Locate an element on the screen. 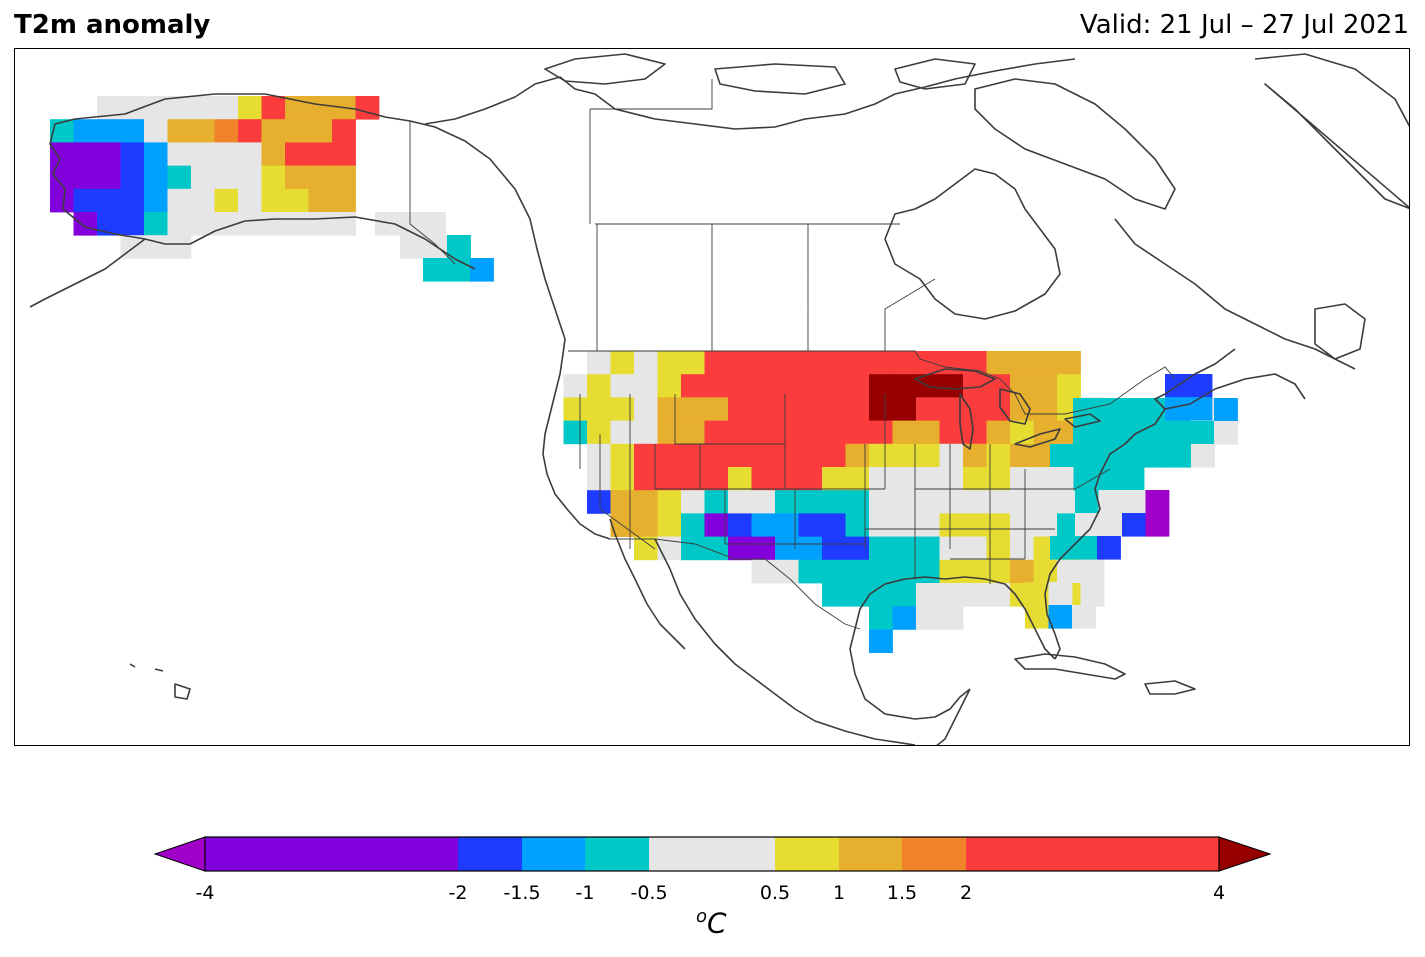 The height and width of the screenshot is (957, 1425). unit-degree-sup: o is located at coordinates (702, 916).